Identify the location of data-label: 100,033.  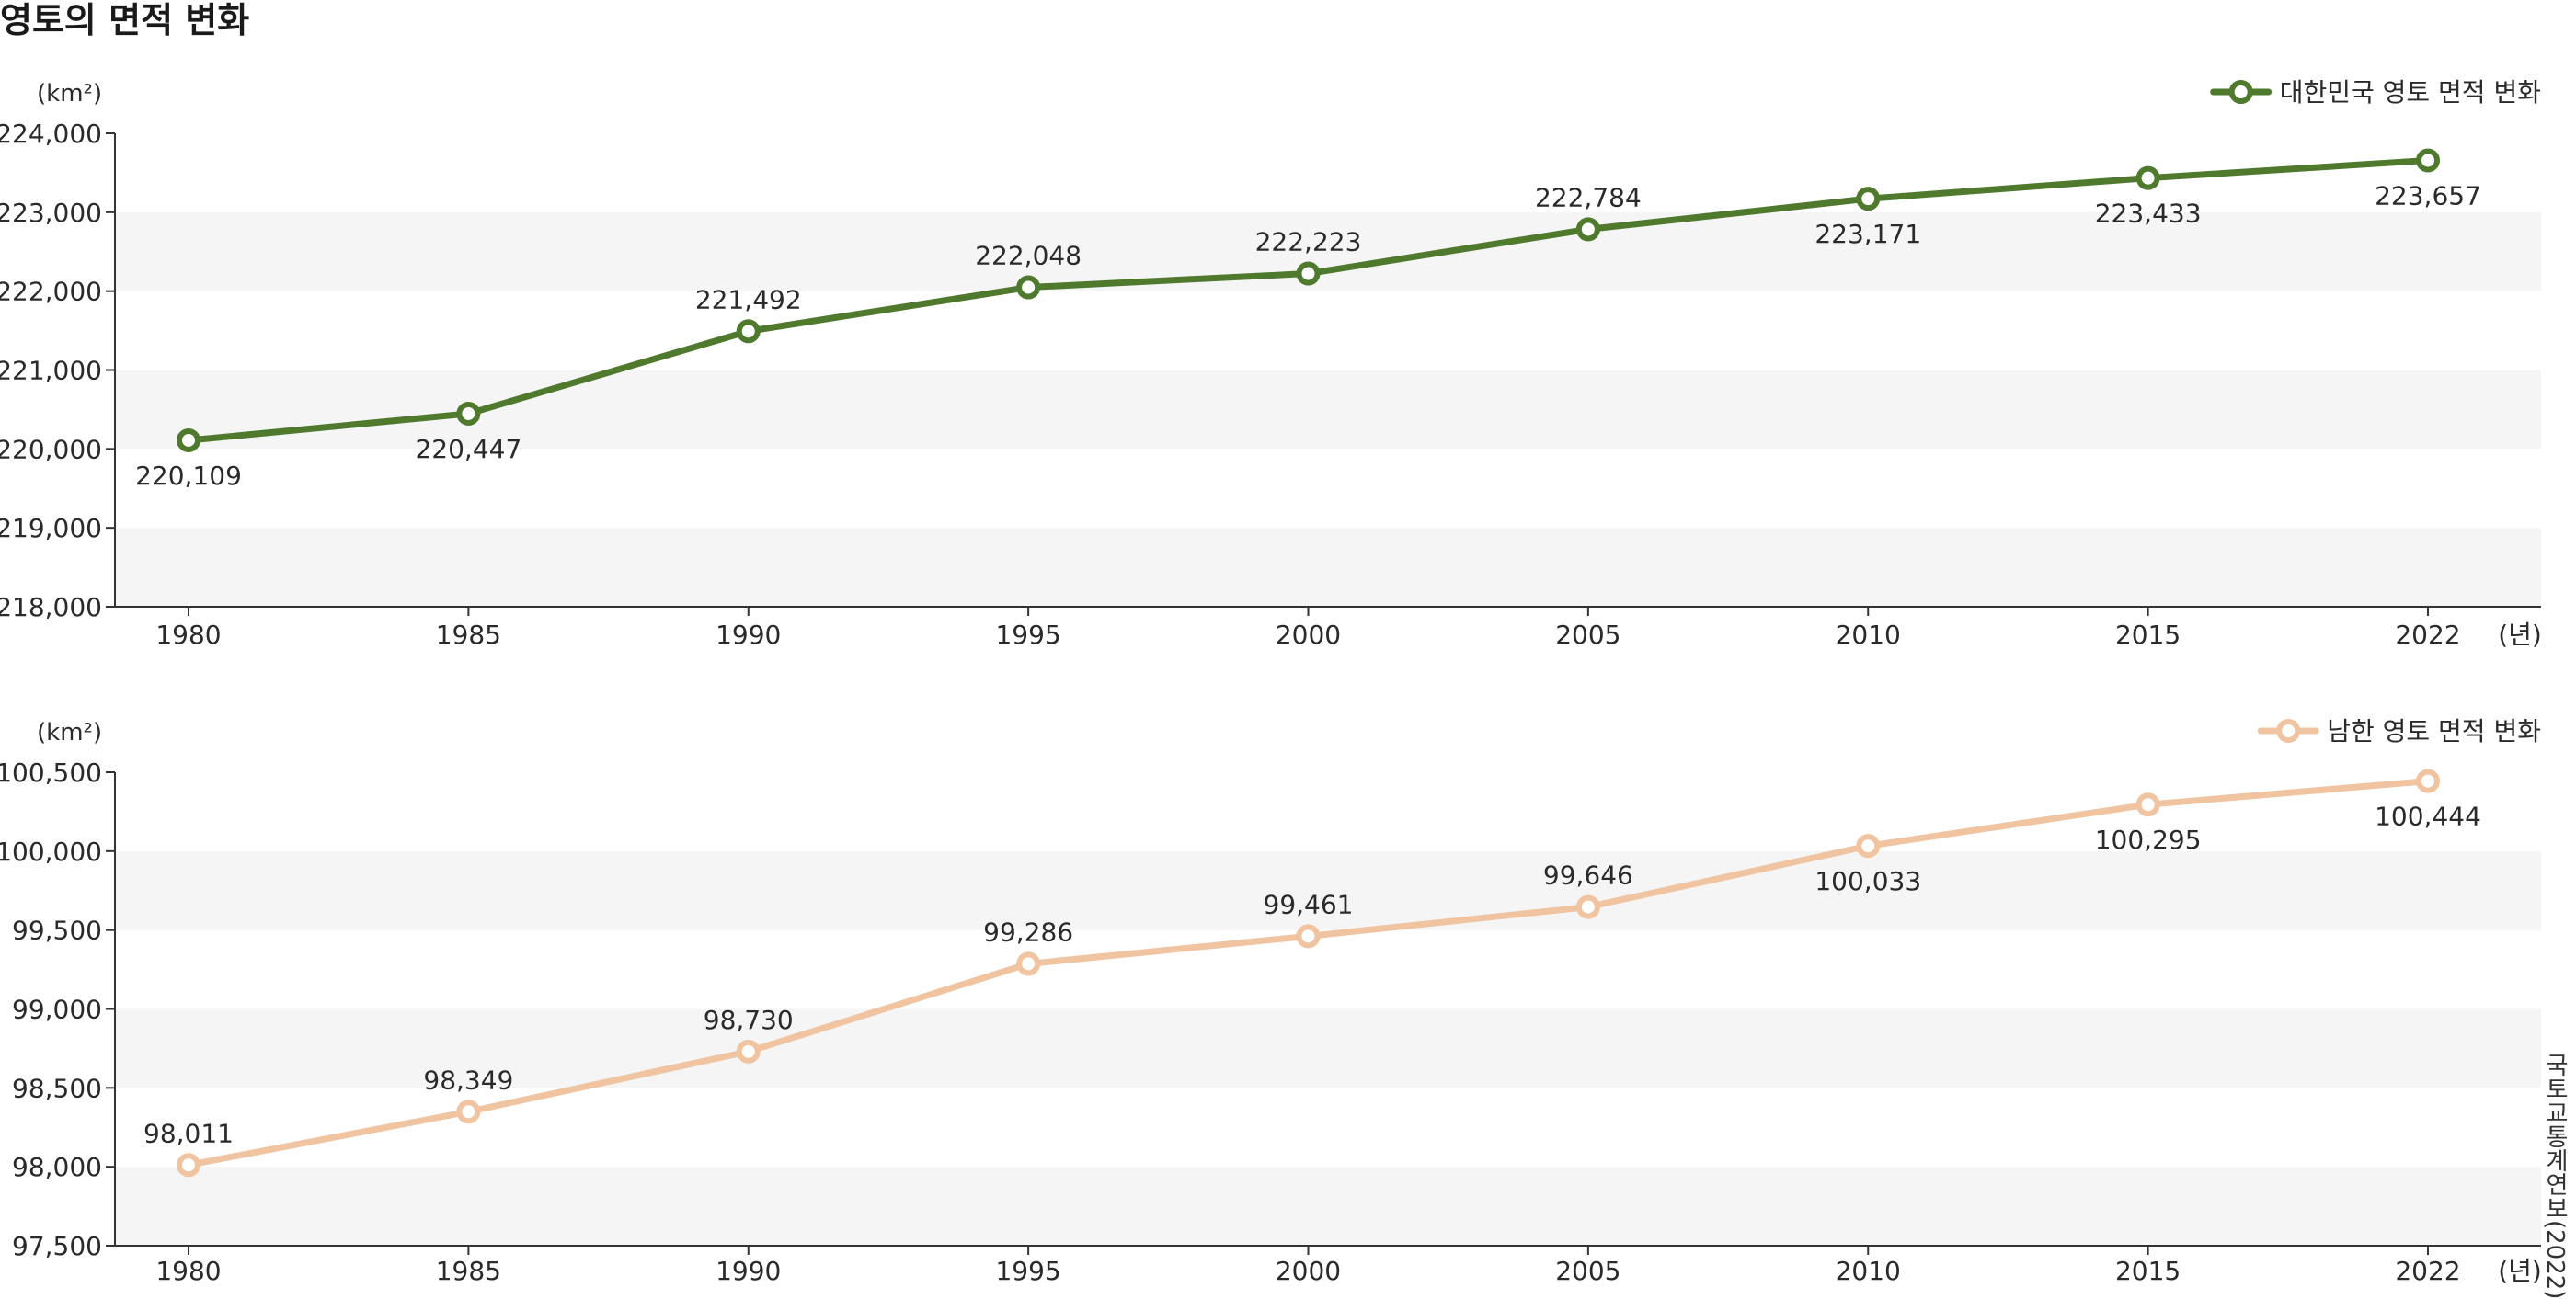
(1868, 881).